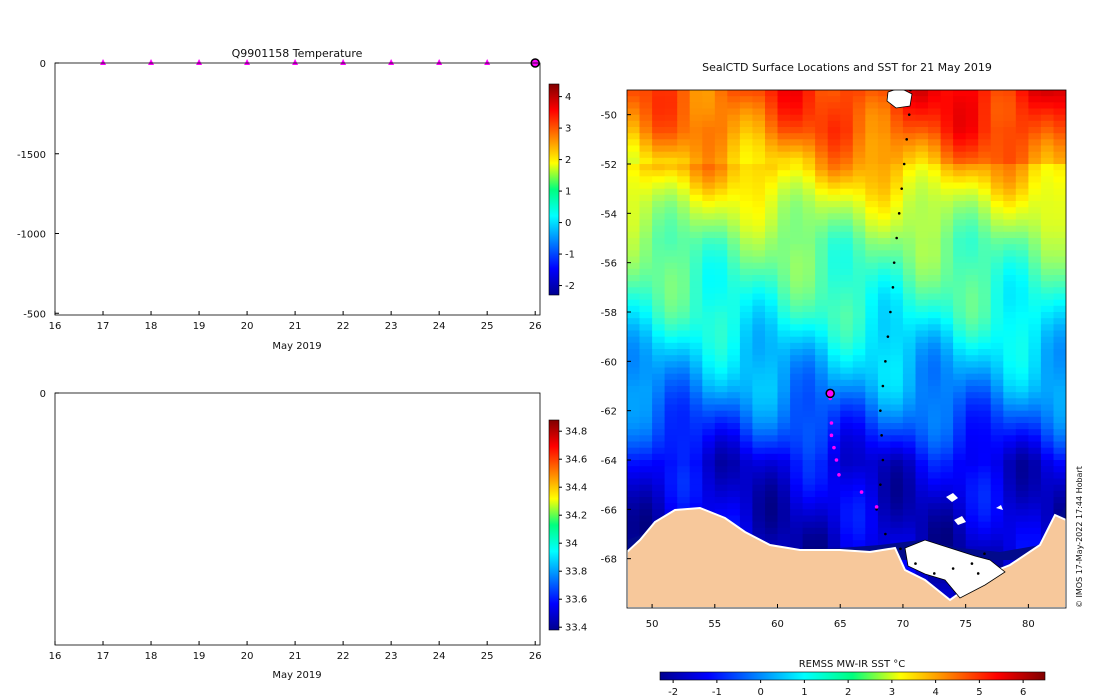 This screenshot has height=700, width=1100. What do you see at coordinates (103, 326) in the screenshot?
I see `x-tick-label: 17` at bounding box center [103, 326].